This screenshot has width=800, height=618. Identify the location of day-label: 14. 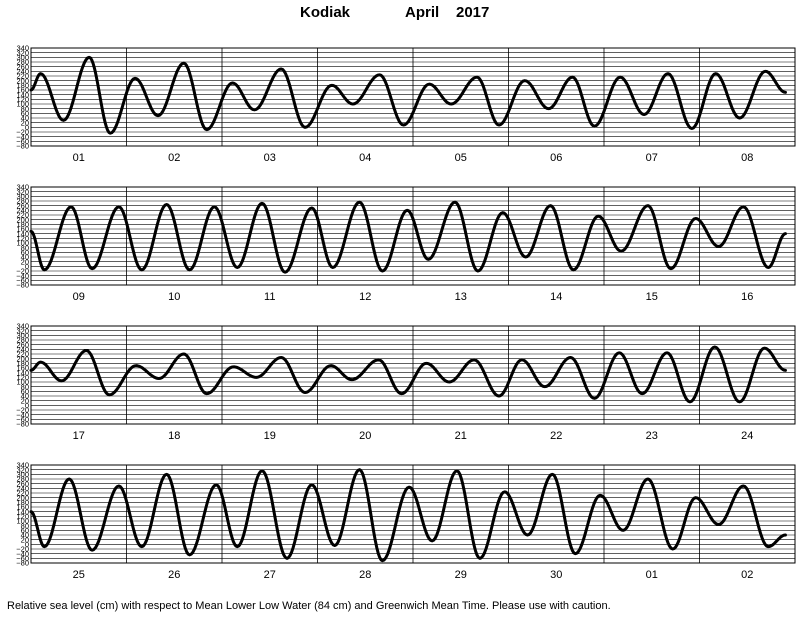
(556, 297).